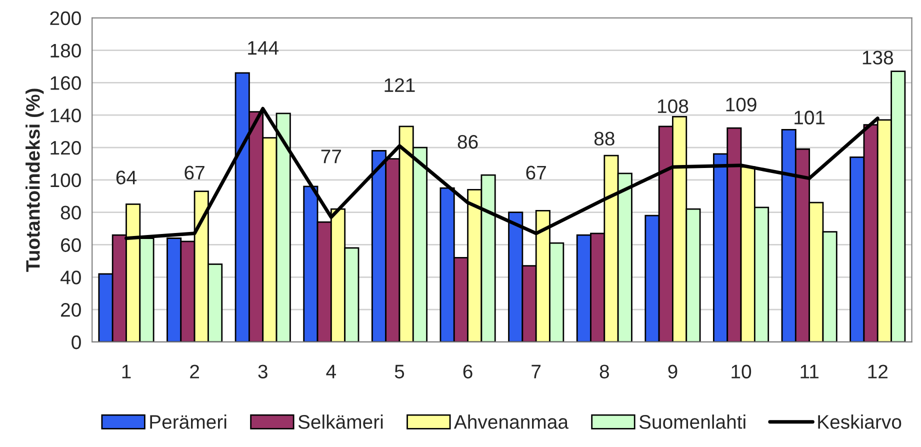 The image size is (921, 447). Describe the element at coordinates (742, 371) in the screenshot. I see `x-tick-label: 10` at that location.